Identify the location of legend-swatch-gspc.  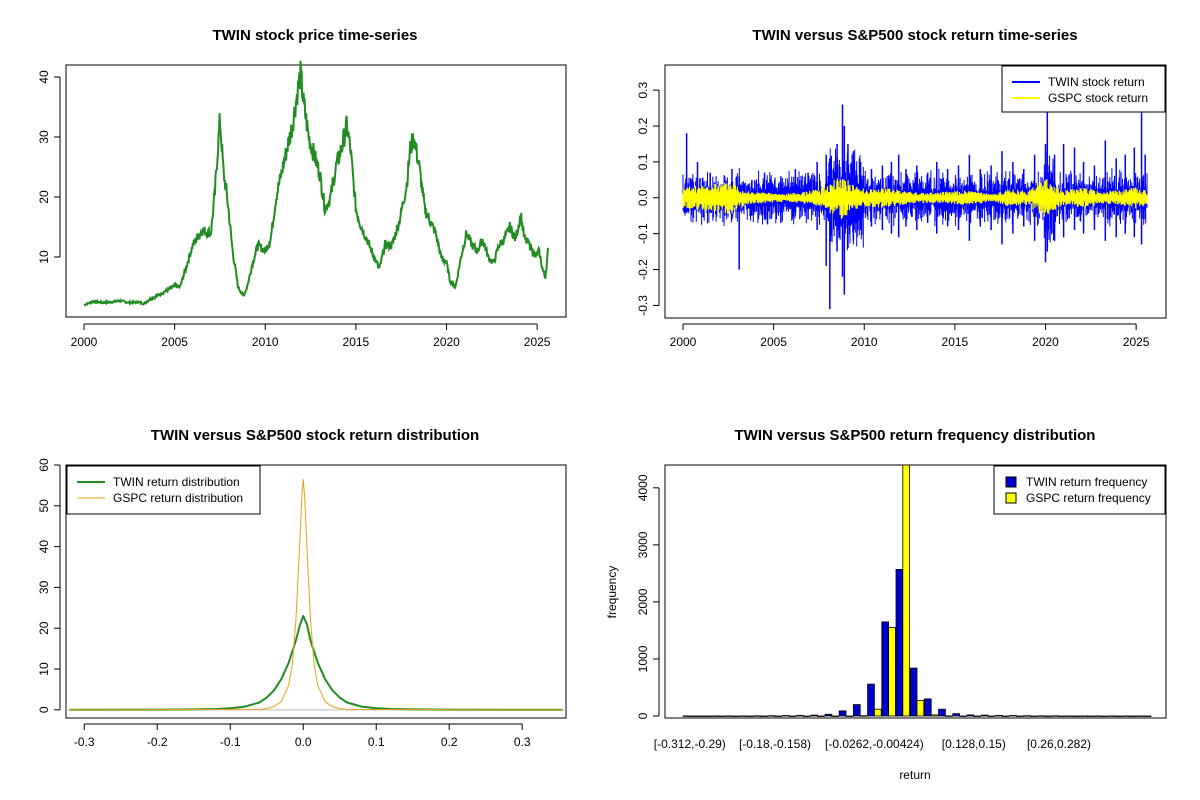
(1011, 498).